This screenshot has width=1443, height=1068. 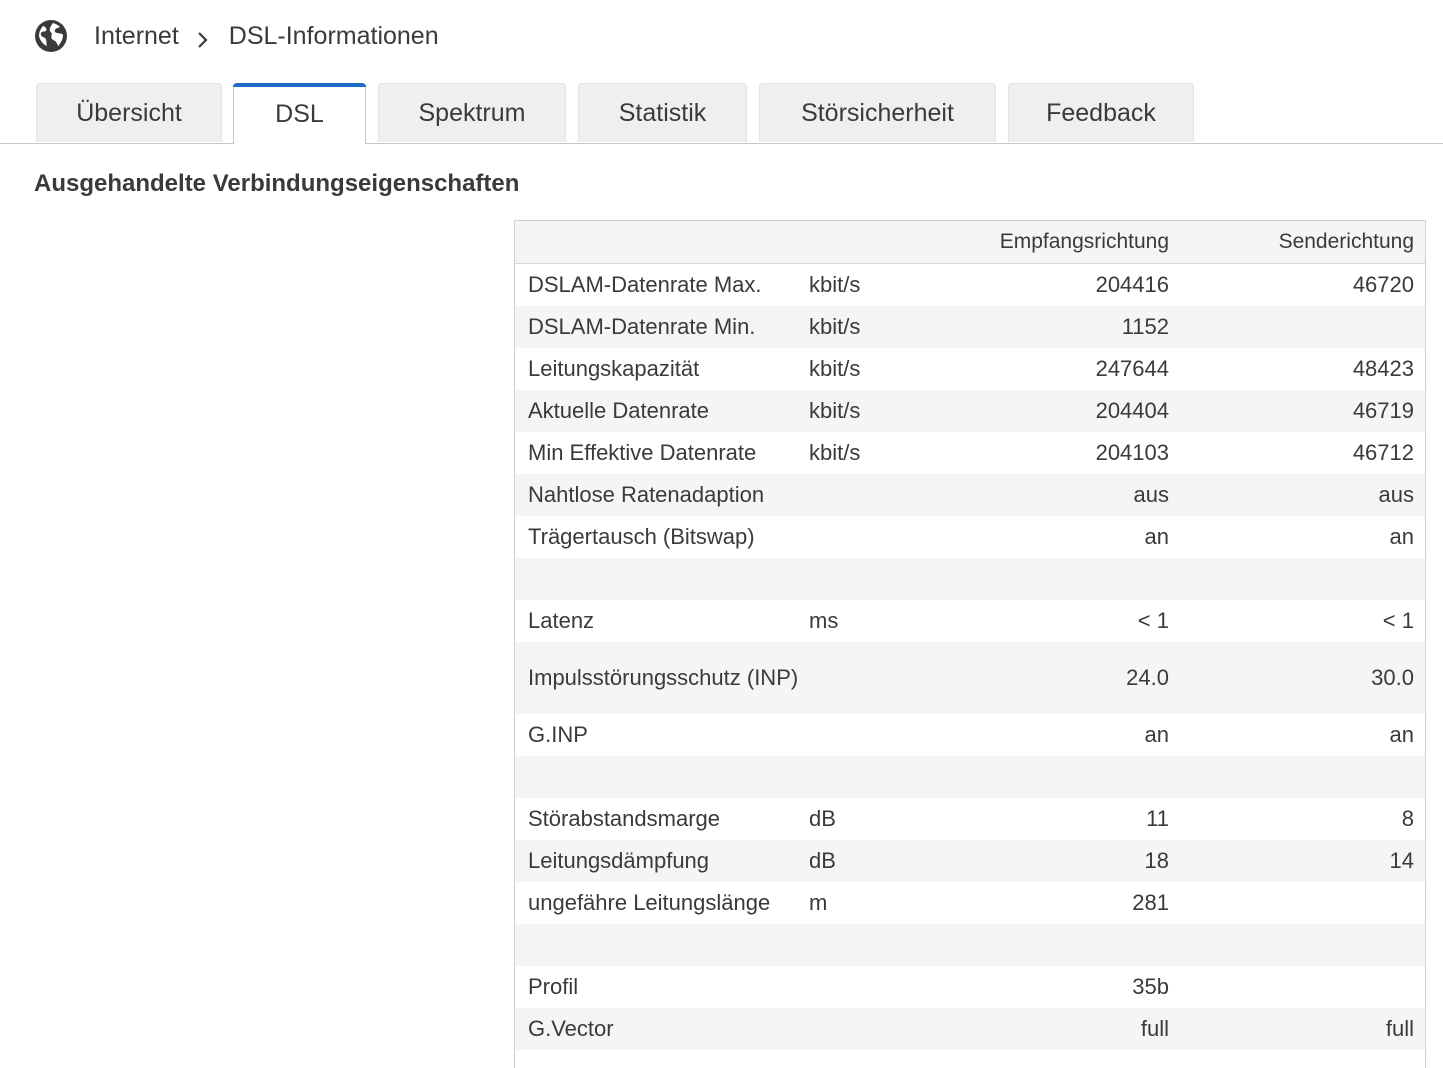 What do you see at coordinates (1399, 1028) in the screenshot?
I see `row-send-value: full` at bounding box center [1399, 1028].